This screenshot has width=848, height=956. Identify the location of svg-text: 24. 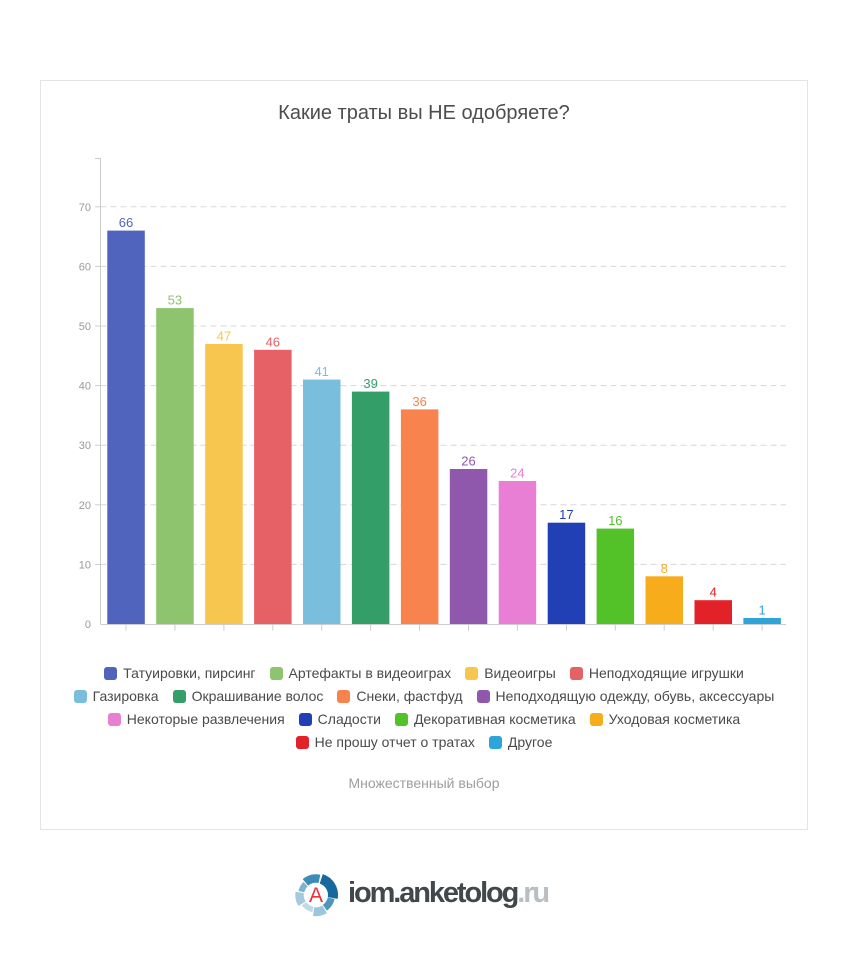
(517, 473).